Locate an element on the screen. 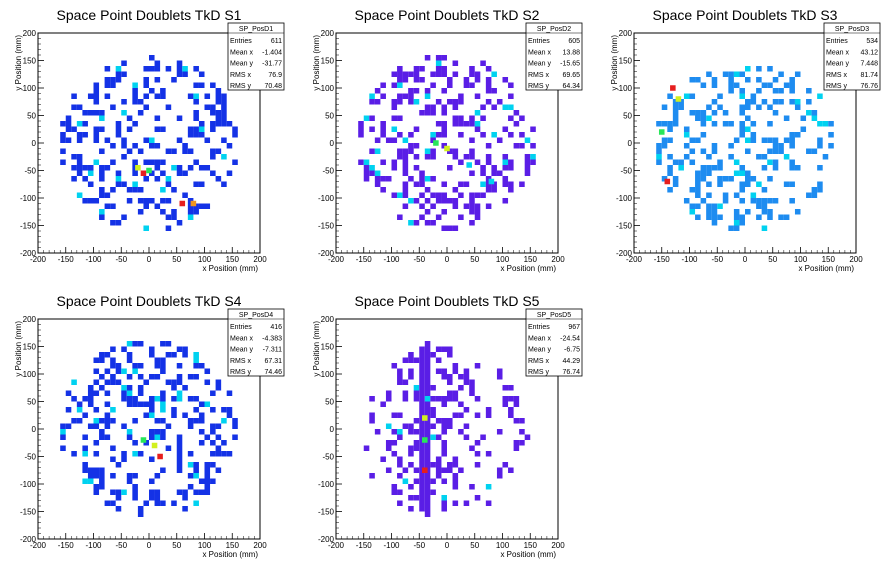  y-axis-label: y Position (mm) is located at coordinates (316, 349).